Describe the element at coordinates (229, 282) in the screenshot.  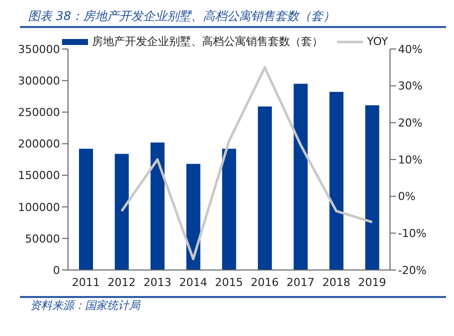
I see `x-tick-label: 2015` at that location.